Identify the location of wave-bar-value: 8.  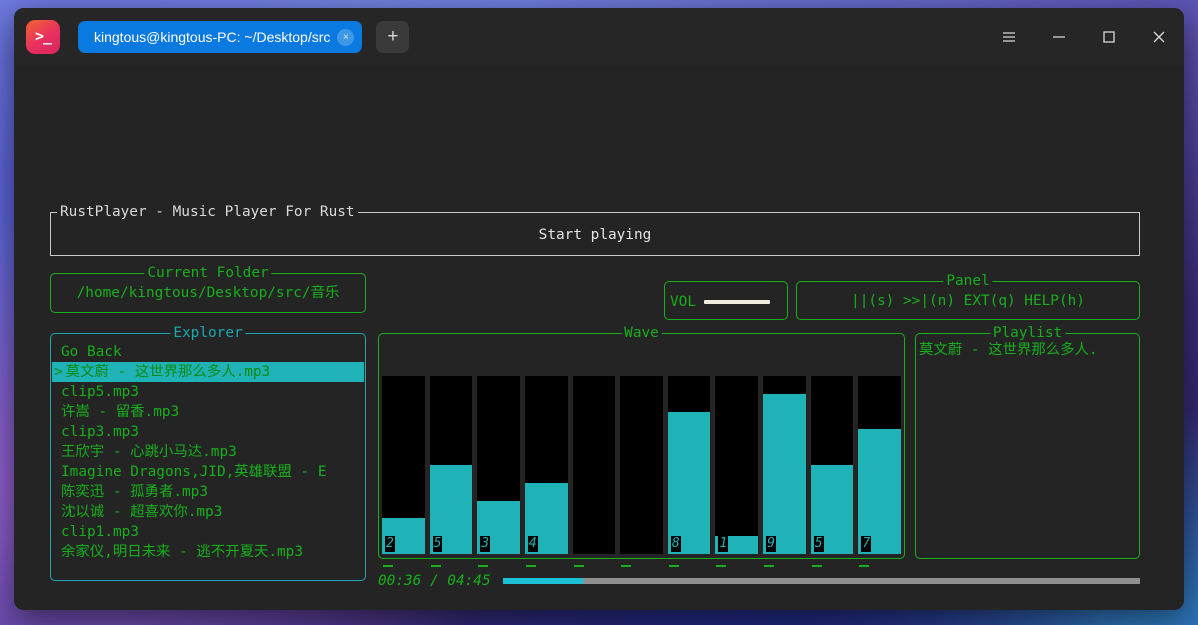
(675, 544).